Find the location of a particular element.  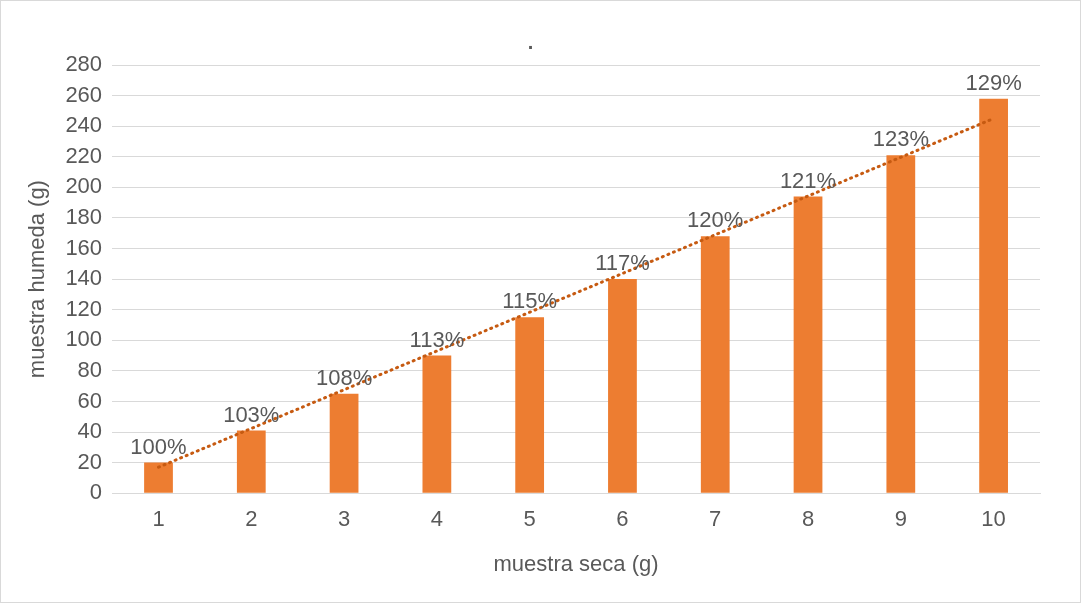

chart-title: . is located at coordinates (530, 41).